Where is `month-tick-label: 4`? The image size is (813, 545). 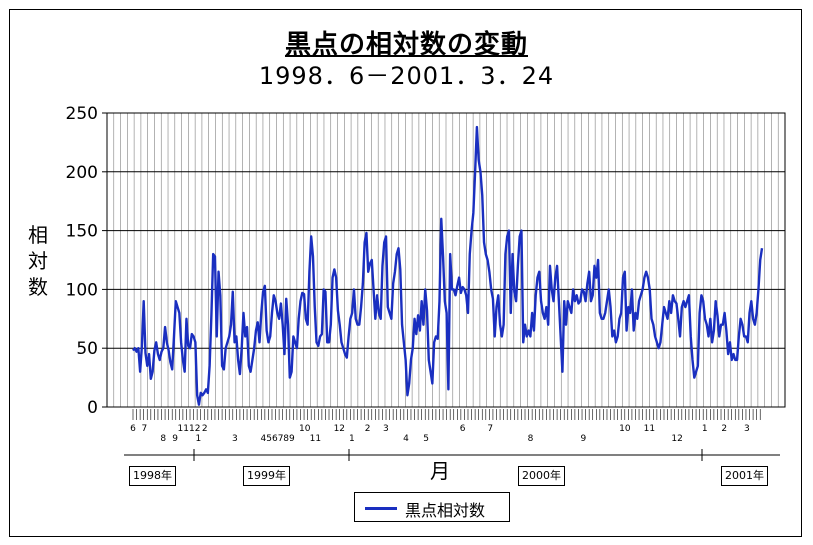
month-tick-label: 4 is located at coordinates (406, 439).